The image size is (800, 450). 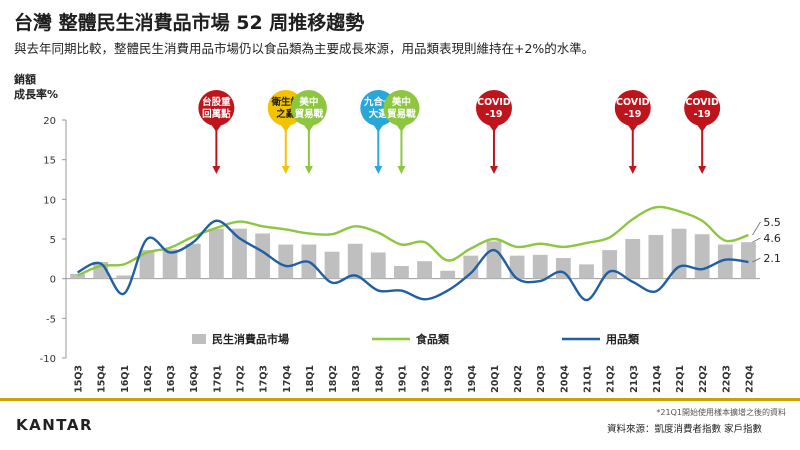 I want to click on x-tick-label: 19Q1, so click(x=402, y=379).